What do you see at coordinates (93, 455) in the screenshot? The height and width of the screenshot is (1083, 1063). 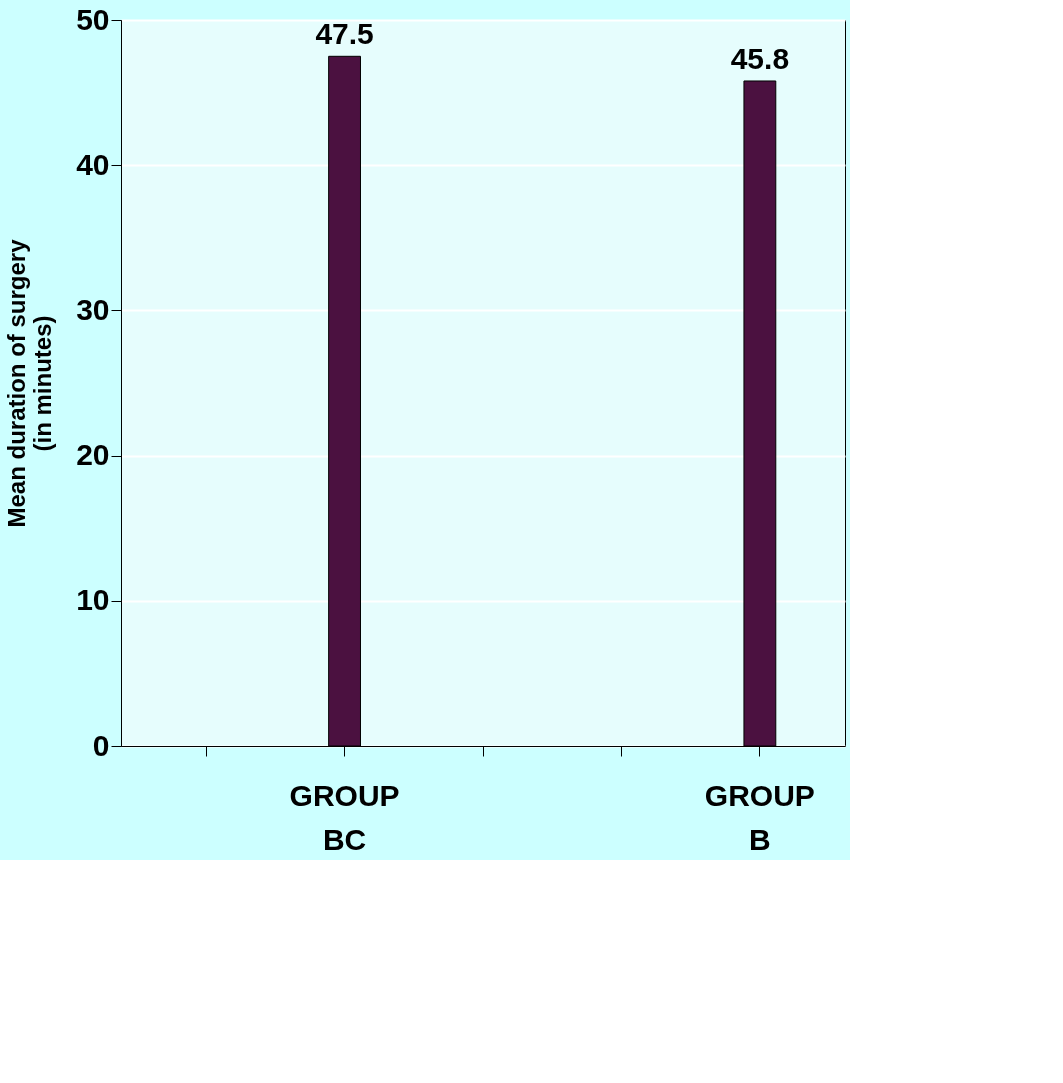 I see `y-tick-label: 20` at bounding box center [93, 455].